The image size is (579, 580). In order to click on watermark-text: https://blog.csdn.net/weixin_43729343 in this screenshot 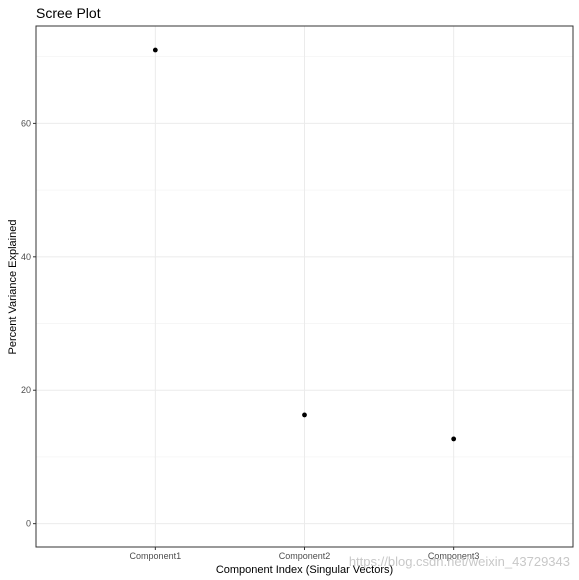, I will do `click(459, 561)`.